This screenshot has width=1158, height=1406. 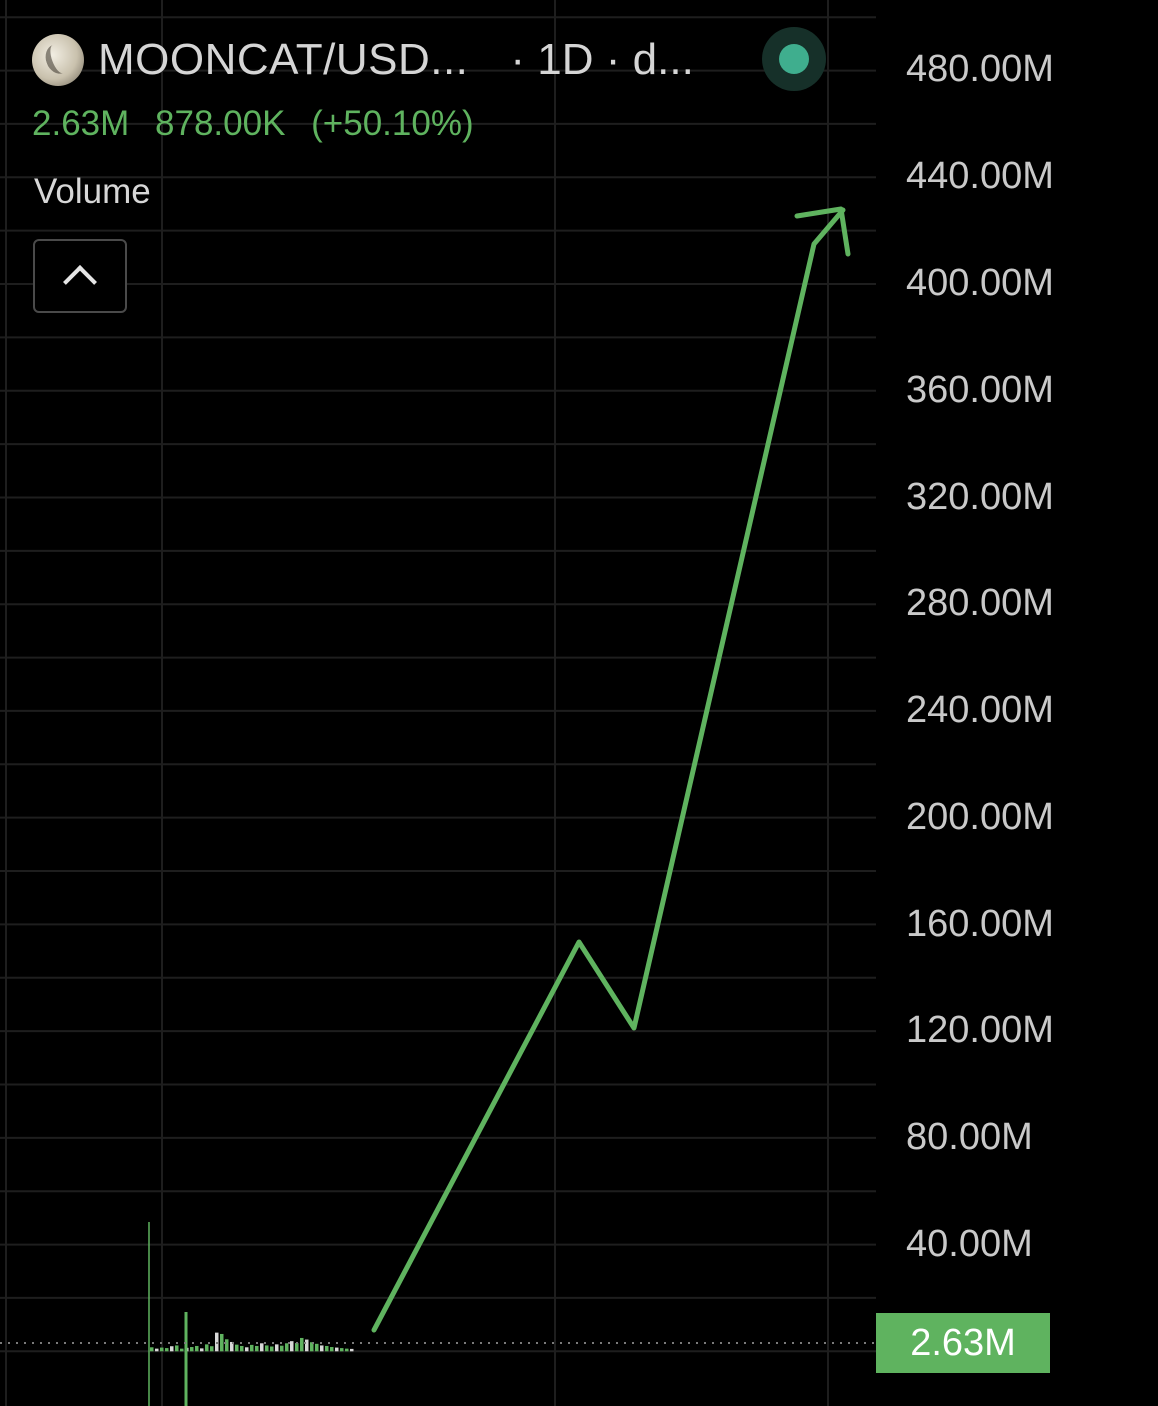 I want to click on arrow-head, so click(x=822, y=231).